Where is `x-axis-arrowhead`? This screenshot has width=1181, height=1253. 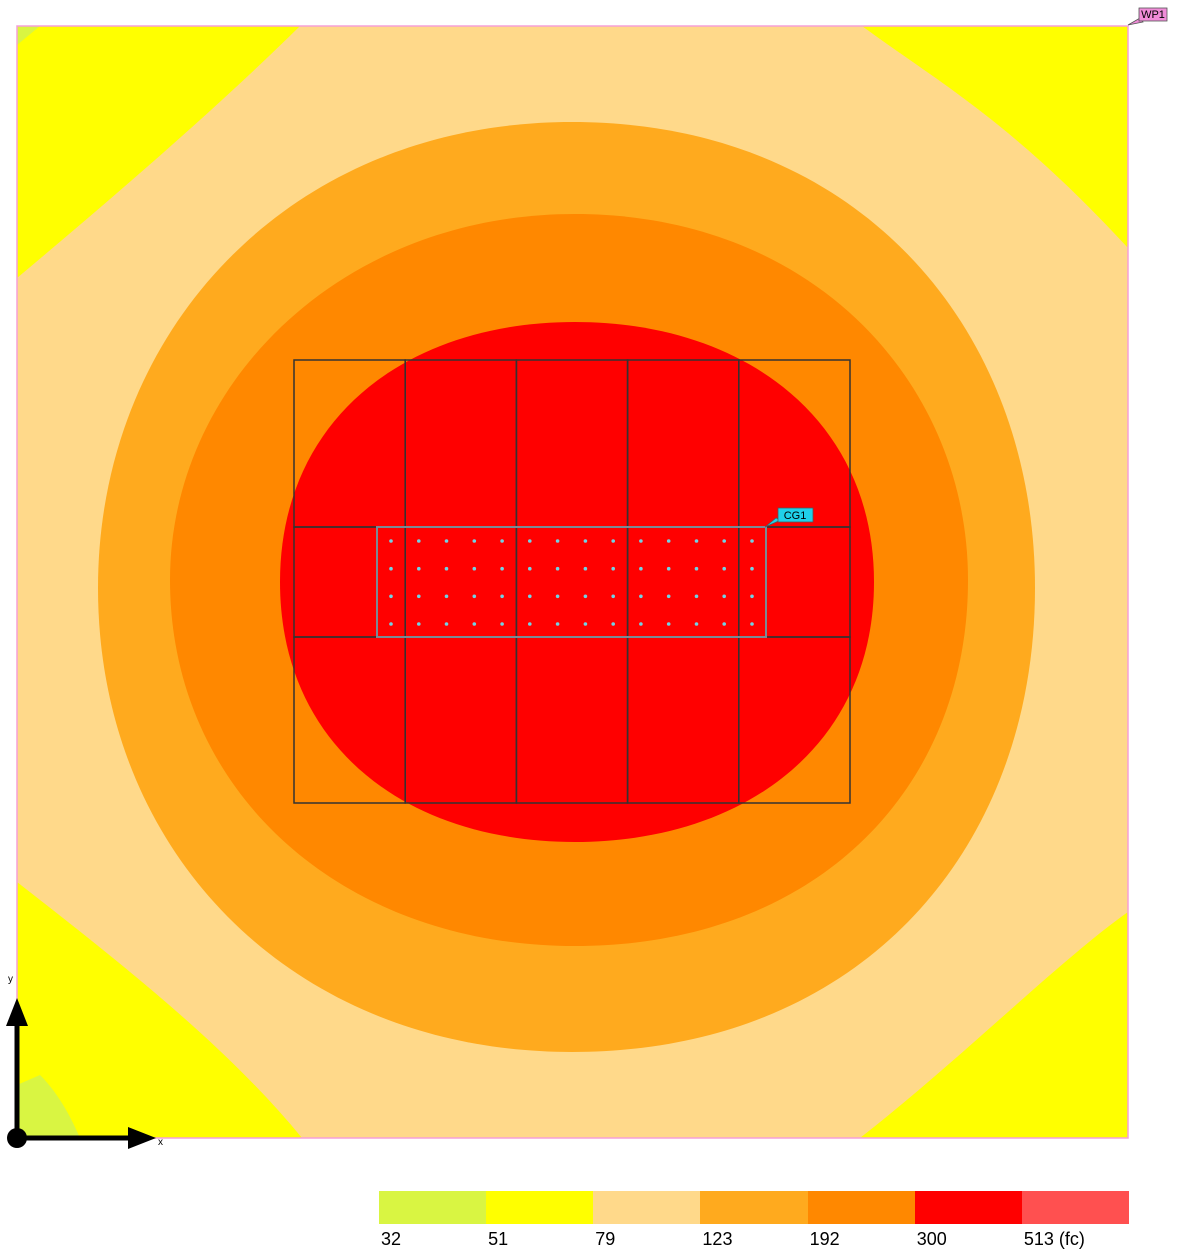
x-axis-arrowhead is located at coordinates (142, 1138).